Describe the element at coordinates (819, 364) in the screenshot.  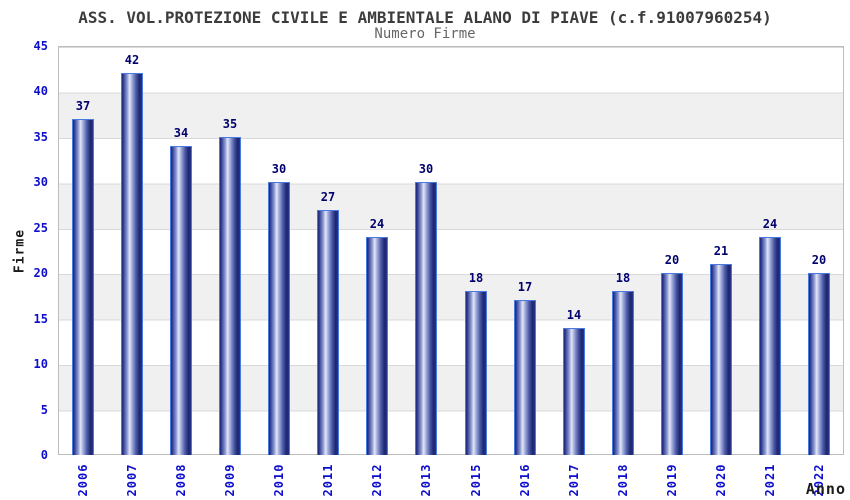
I see `bar-2022` at that location.